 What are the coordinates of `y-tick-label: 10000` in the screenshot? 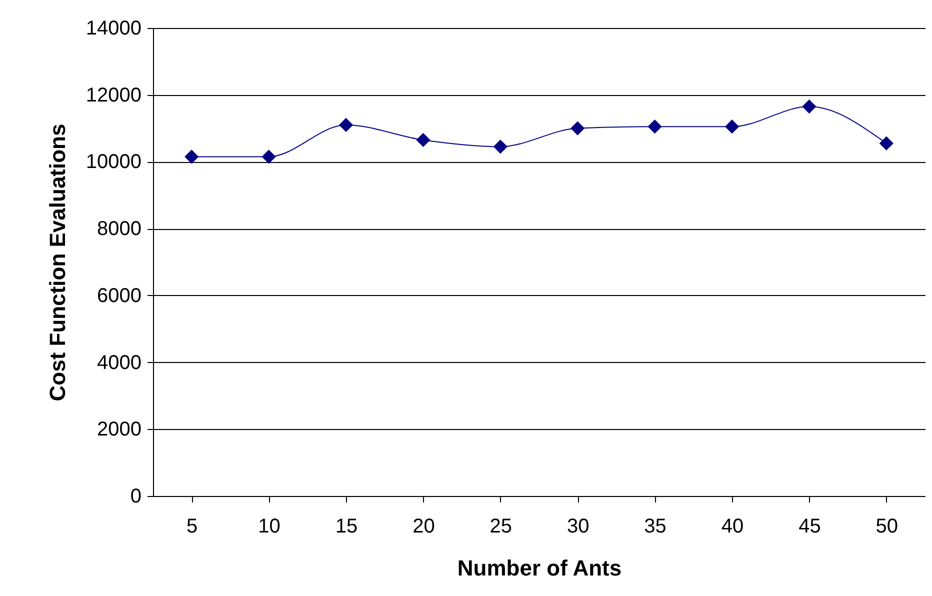 It's located at (114, 162).